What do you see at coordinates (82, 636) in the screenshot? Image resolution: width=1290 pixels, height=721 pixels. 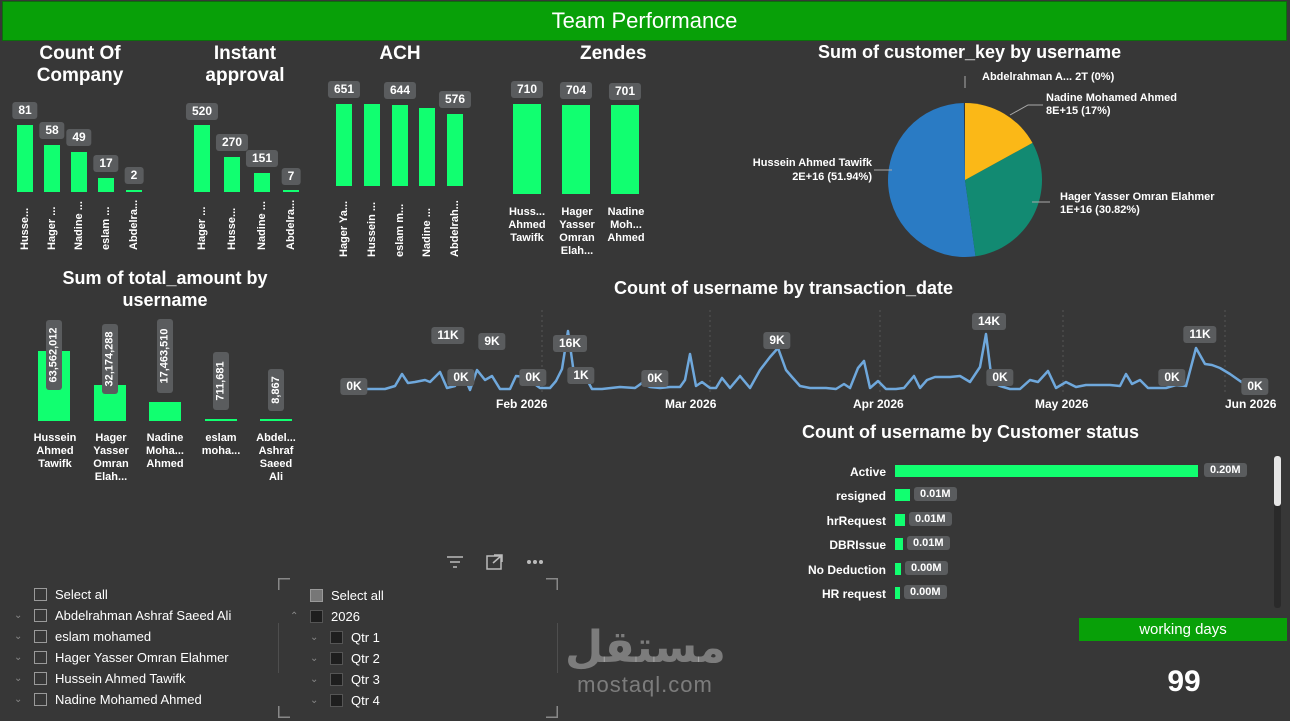 I see `slicer-item: ⌄ eslam mohamed` at bounding box center [82, 636].